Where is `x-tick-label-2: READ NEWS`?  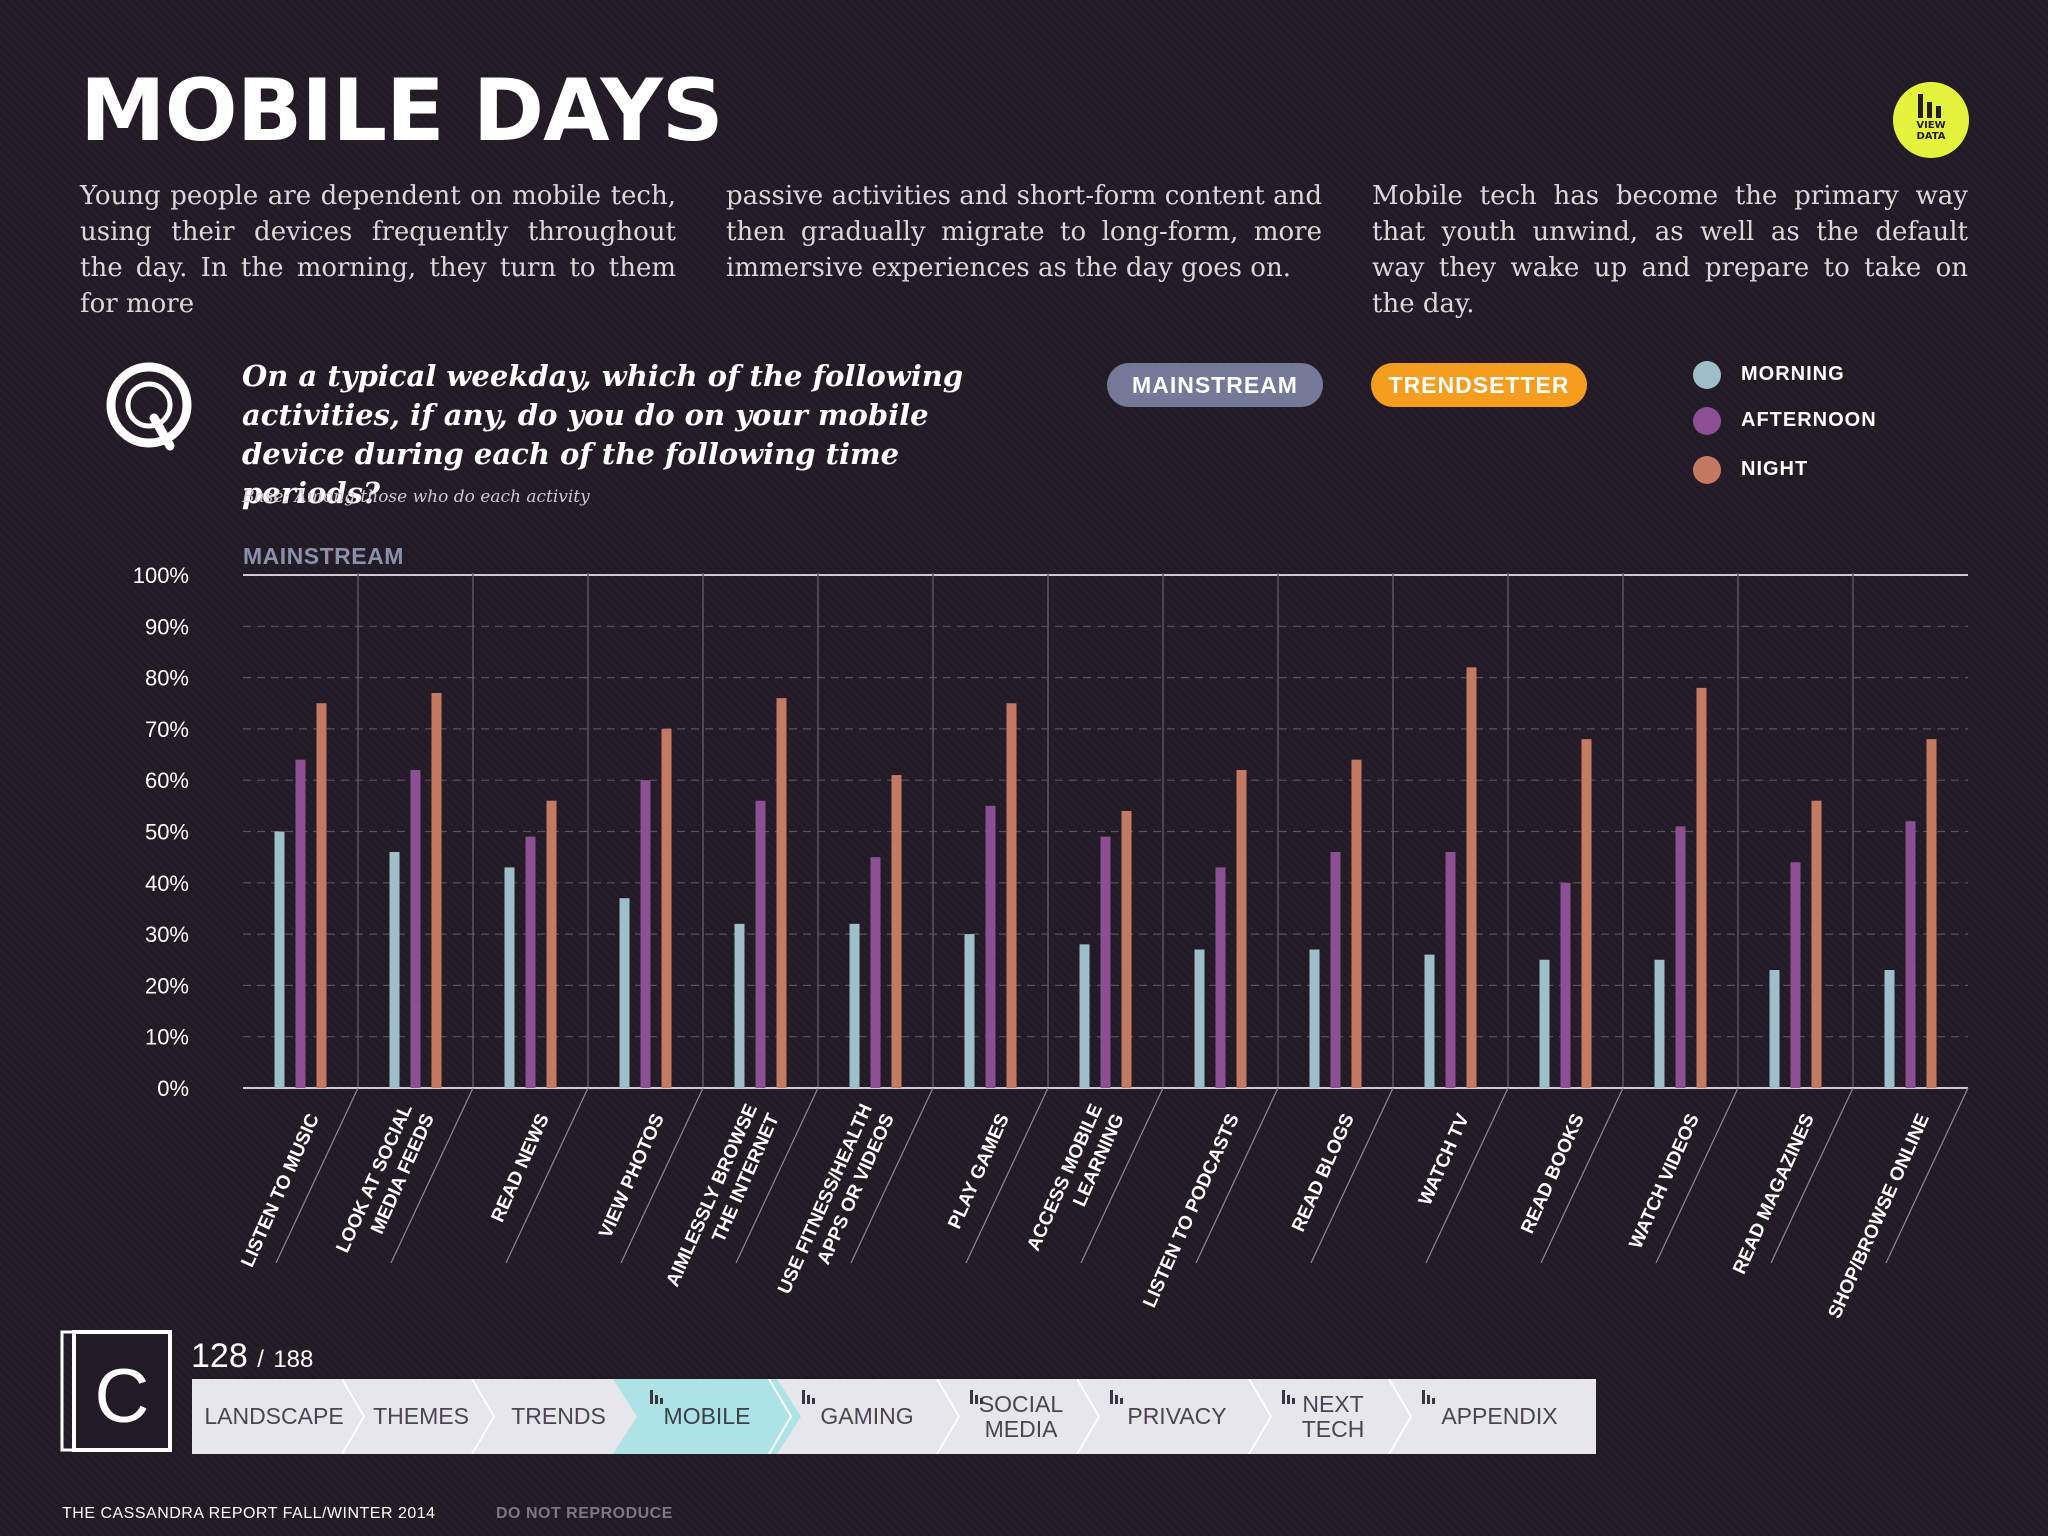 x-tick-label-2: READ NEWS is located at coordinates (520, 1168).